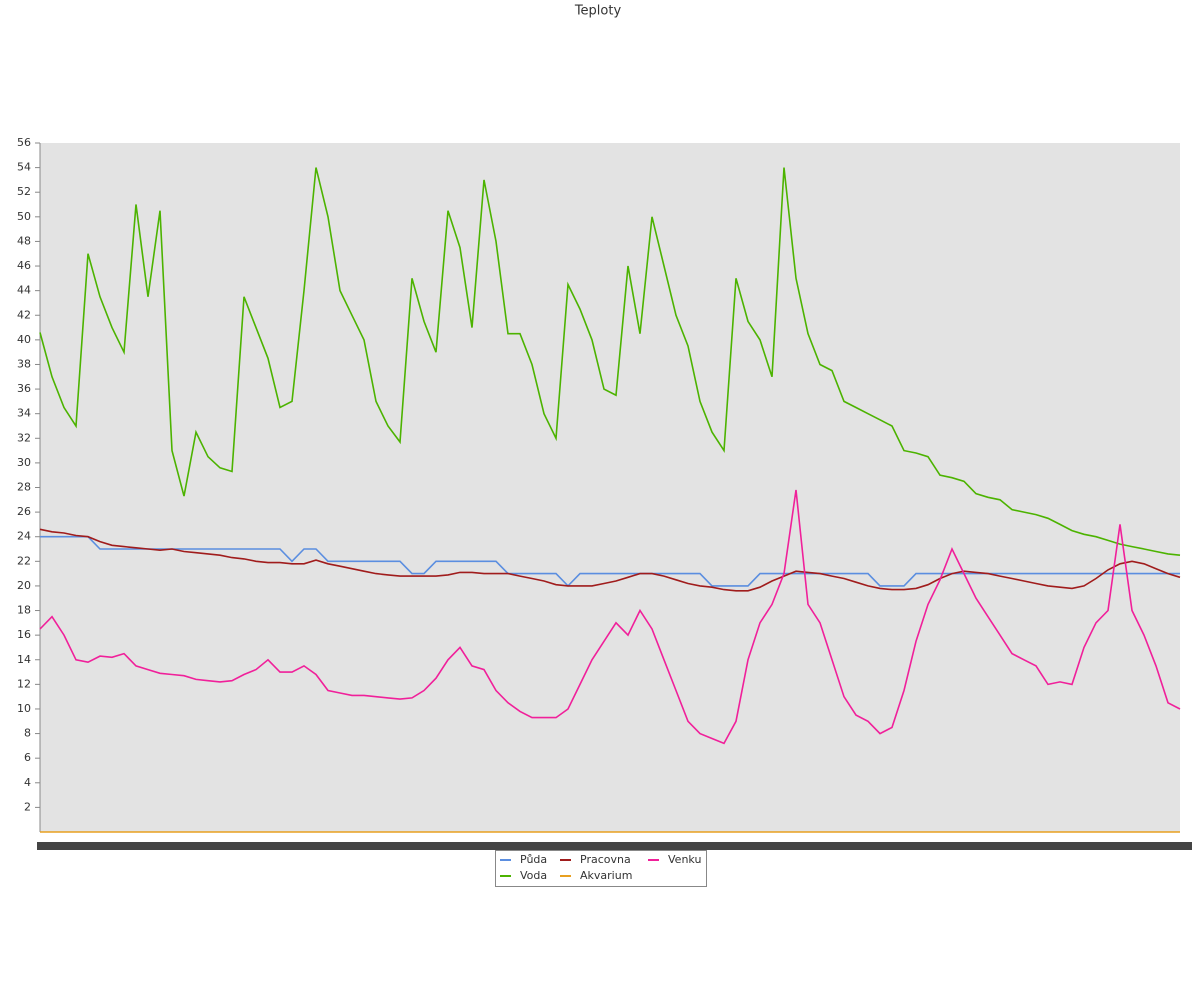 The height and width of the screenshot is (1000, 1200). I want to click on y-tick-label: 12, so click(24, 683).